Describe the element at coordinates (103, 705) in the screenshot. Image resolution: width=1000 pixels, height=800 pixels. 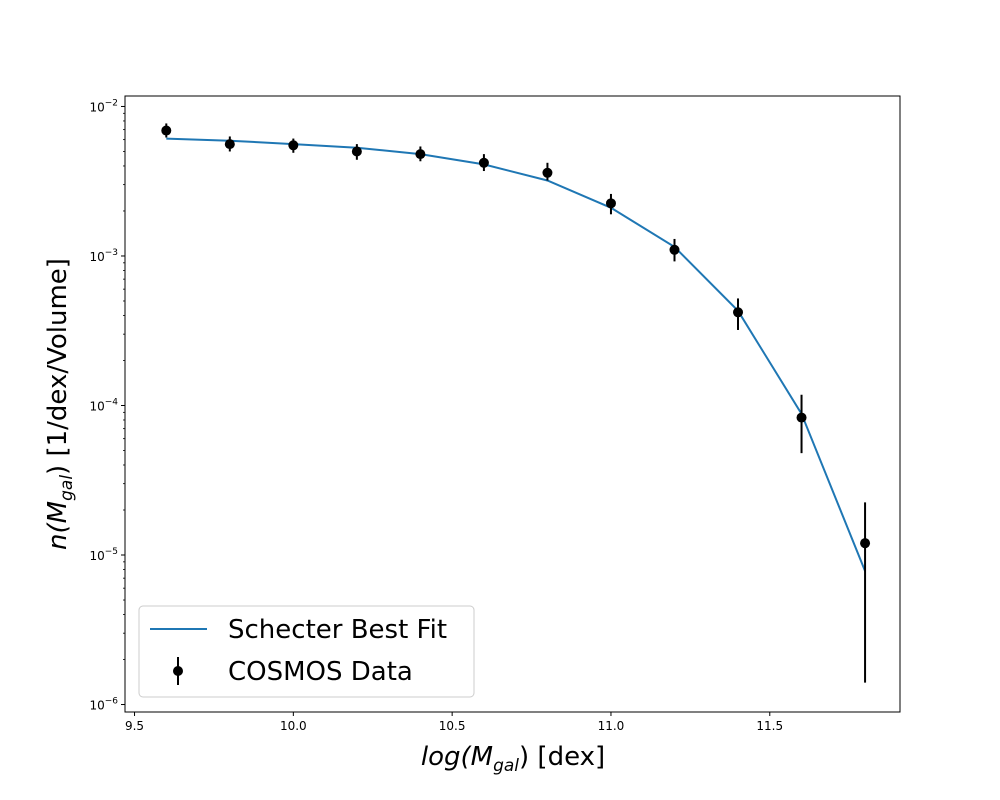
I see `y-tick-label: 10⁻⁶` at that location.